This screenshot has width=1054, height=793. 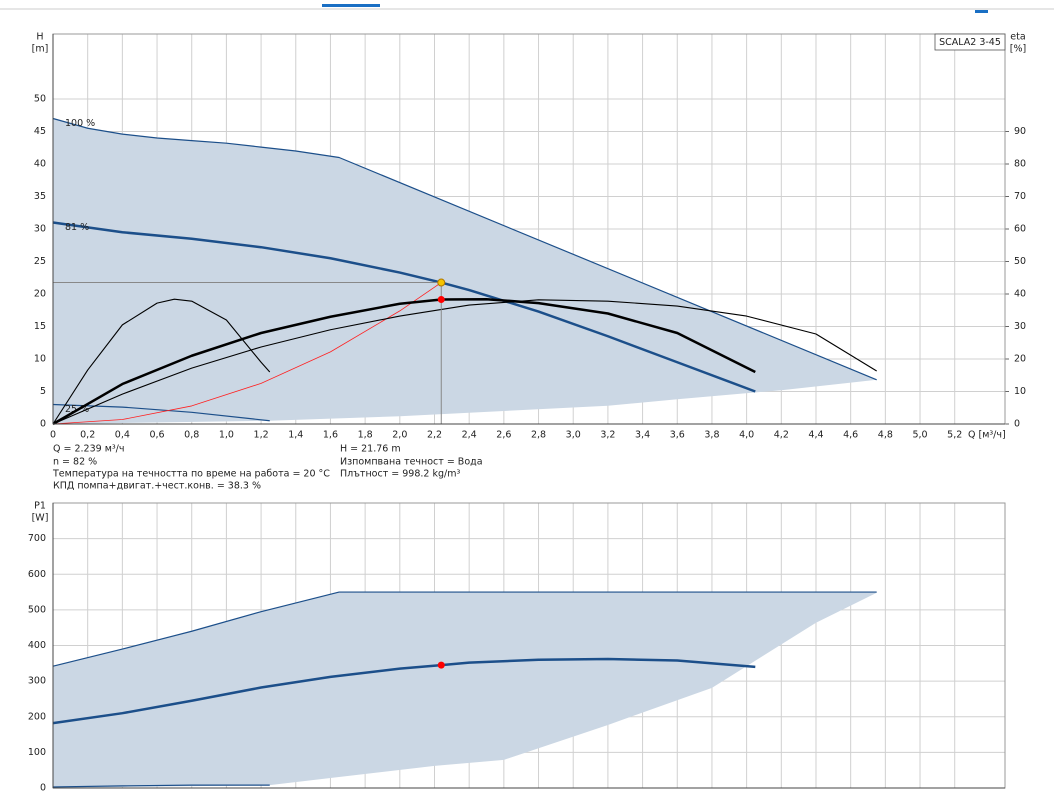 I want to click on y2-tick-label: 90, so click(x=1020, y=131).